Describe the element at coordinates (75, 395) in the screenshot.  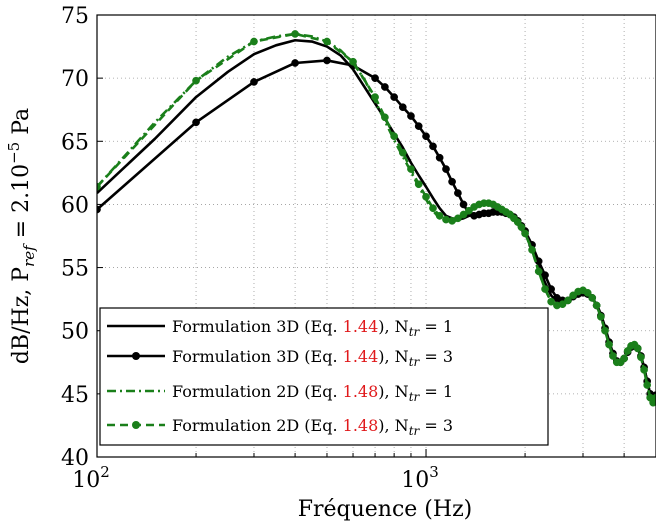
I see `y-tick-label: 45` at that location.